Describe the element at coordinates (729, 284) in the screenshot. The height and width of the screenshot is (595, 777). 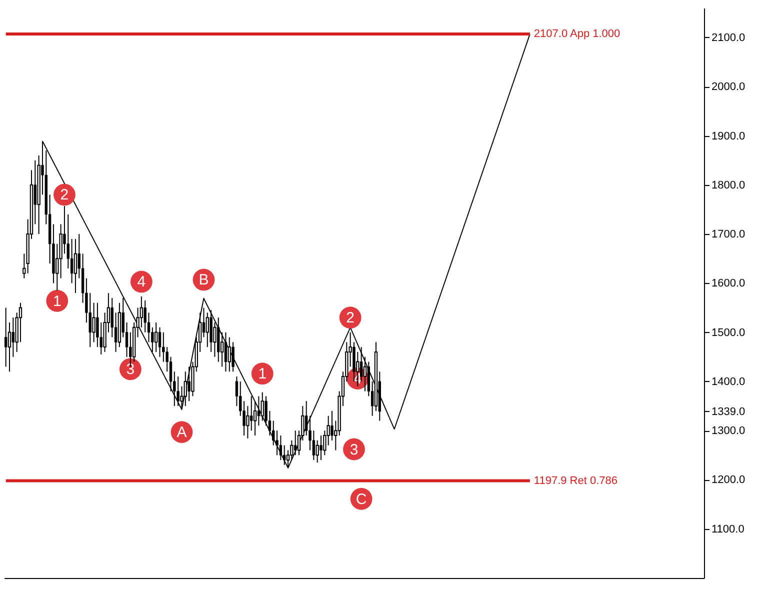
I see `y-tick-label: 1600.0` at that location.